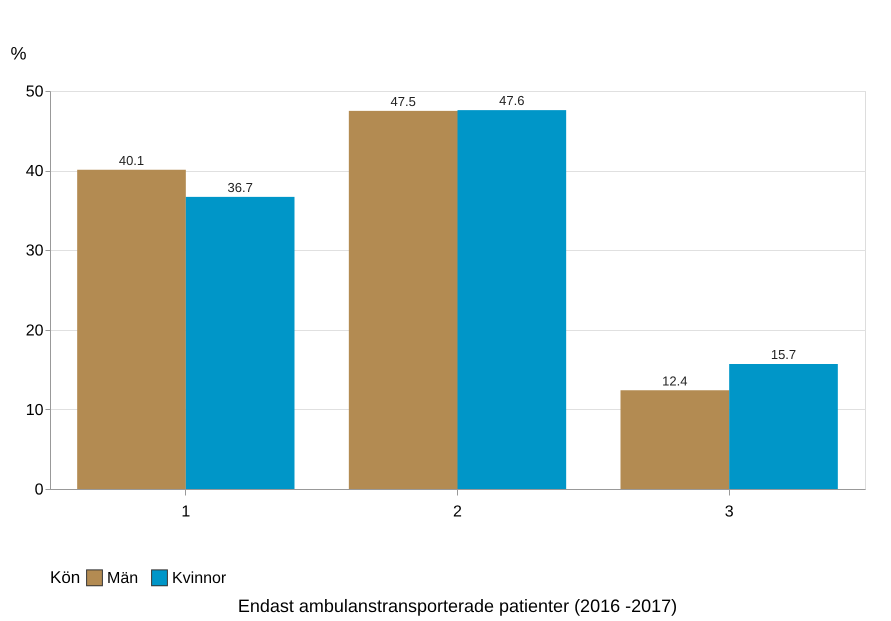 The height and width of the screenshot is (621, 891). I want to click on x-tick-label: 2, so click(457, 512).